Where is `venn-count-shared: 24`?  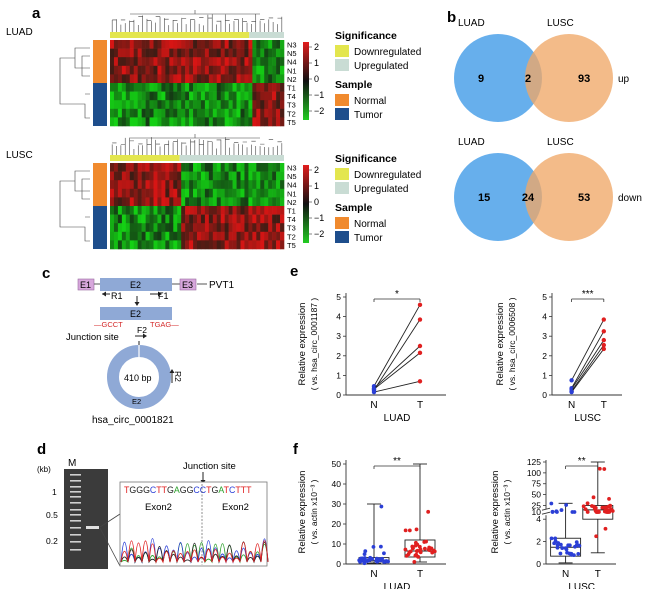 venn-count-shared: 24 is located at coordinates (528, 198).